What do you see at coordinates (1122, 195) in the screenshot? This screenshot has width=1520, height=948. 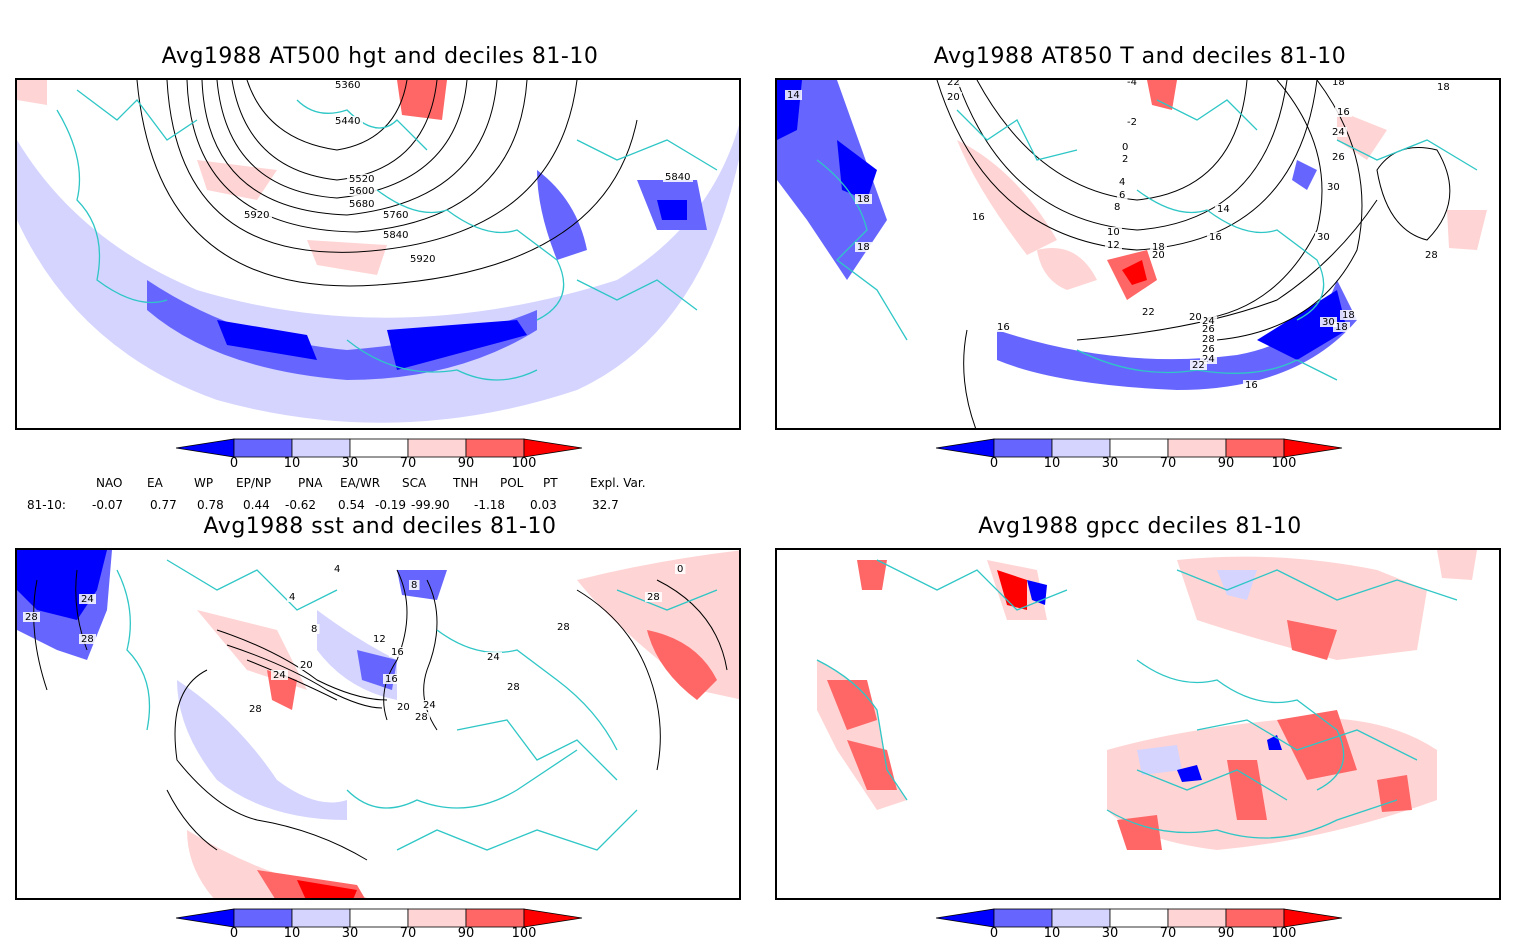 I see `contour-label: 6` at bounding box center [1122, 195].